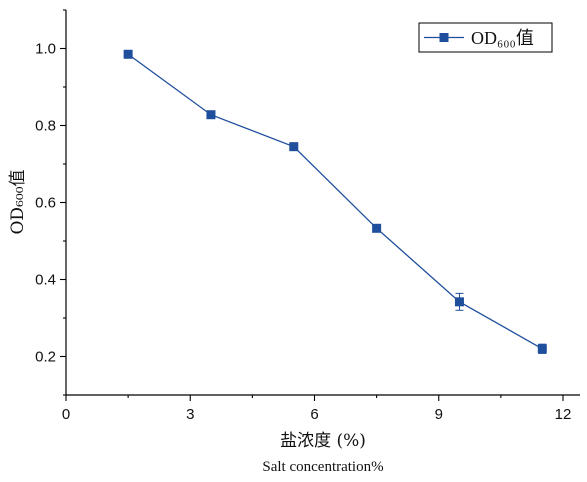  I want to click on x-tick-label: 0, so click(66, 414).